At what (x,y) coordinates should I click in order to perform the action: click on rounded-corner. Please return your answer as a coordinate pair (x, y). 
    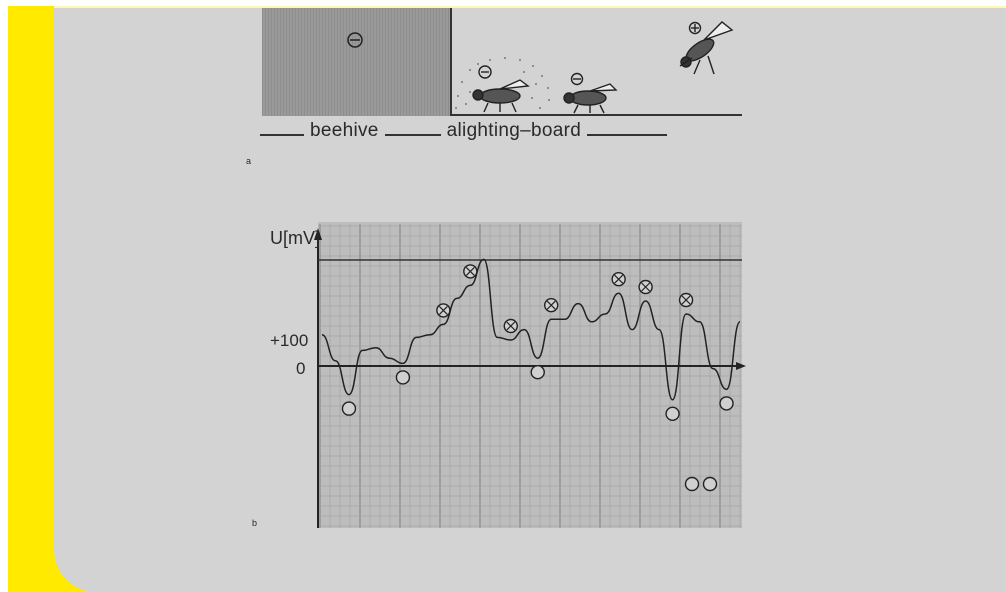
    Looking at the image, I should click on (90, 556).